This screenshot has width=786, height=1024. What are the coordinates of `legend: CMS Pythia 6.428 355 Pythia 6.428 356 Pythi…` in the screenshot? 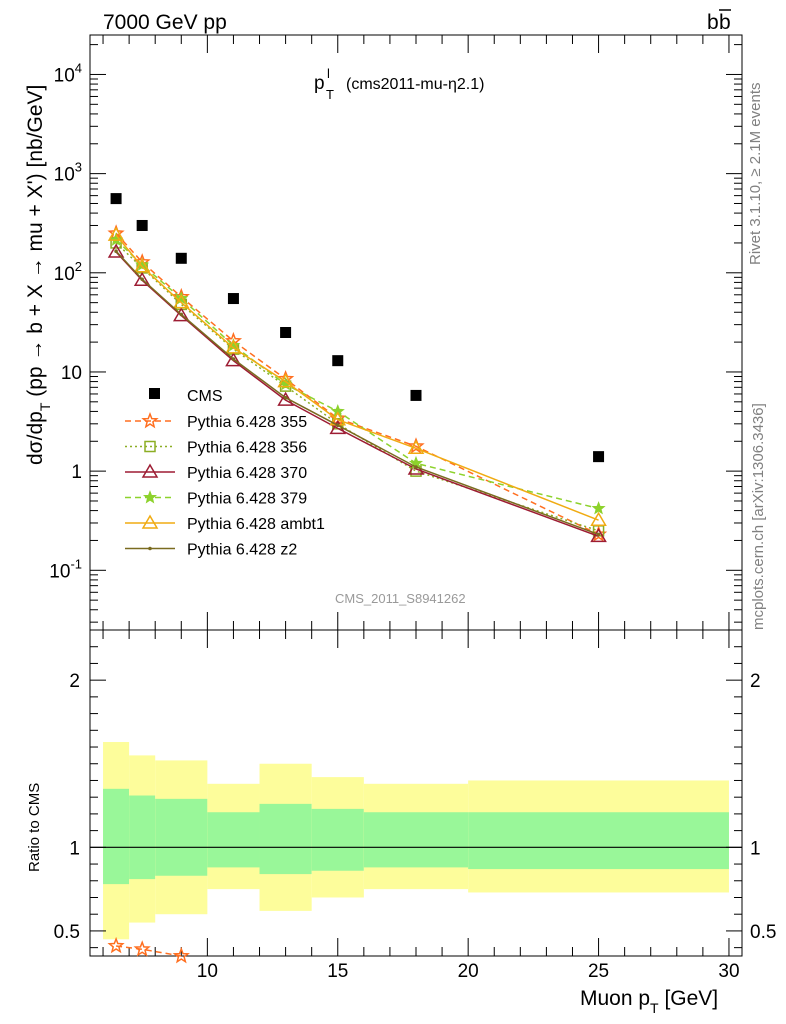 It's located at (225, 473).